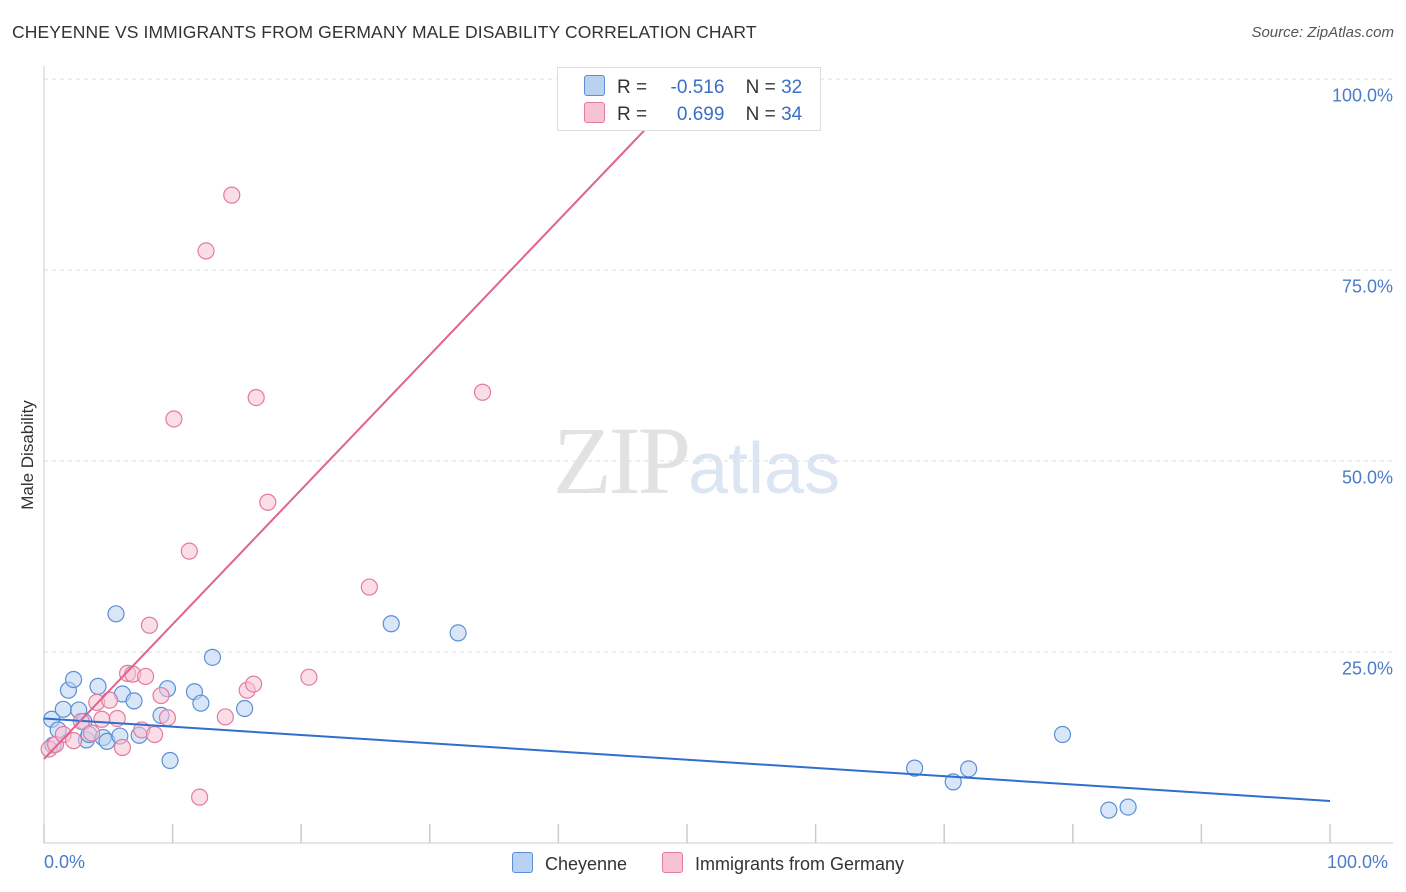 The height and width of the screenshot is (892, 1406). I want to click on trendline-cheyenne, so click(687, 759).